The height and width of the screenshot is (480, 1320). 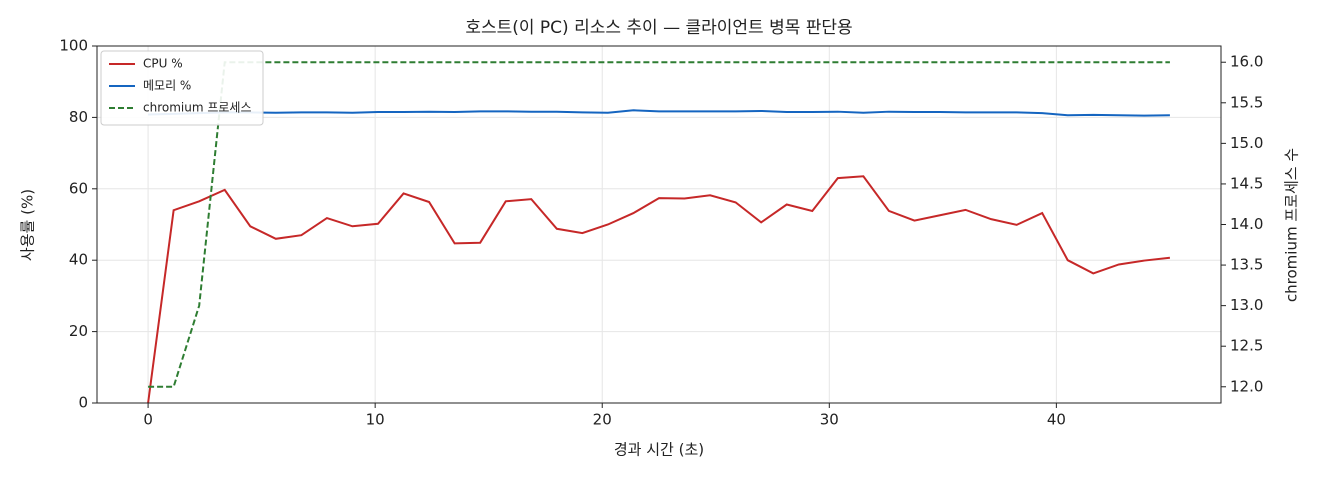 What do you see at coordinates (1246, 346) in the screenshot?
I see `y2-tick-label: 12.5` at bounding box center [1246, 346].